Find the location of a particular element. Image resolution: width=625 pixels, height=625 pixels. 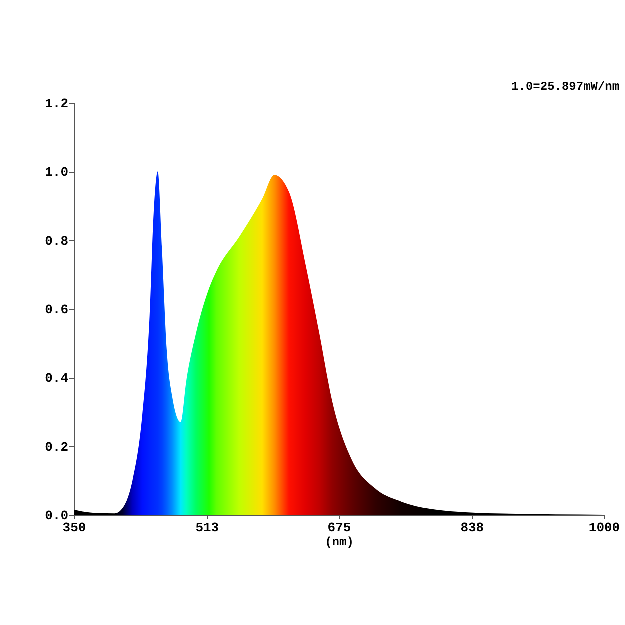

x-axis-title: (nm) is located at coordinates (339, 543).